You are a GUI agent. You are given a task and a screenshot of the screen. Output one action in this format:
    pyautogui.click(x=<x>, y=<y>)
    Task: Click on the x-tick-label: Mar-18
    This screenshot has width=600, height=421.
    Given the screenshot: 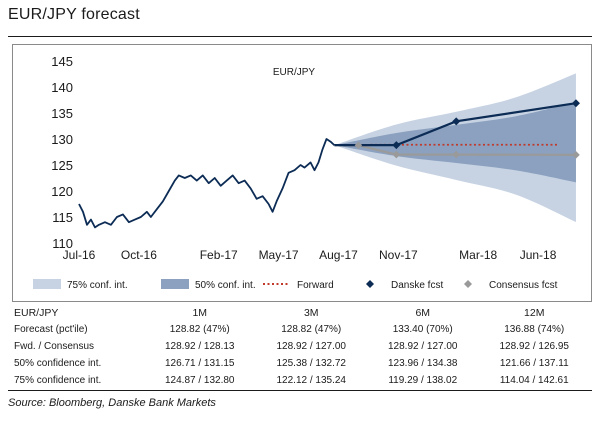 What is the action you would take?
    pyautogui.click(x=478, y=255)
    